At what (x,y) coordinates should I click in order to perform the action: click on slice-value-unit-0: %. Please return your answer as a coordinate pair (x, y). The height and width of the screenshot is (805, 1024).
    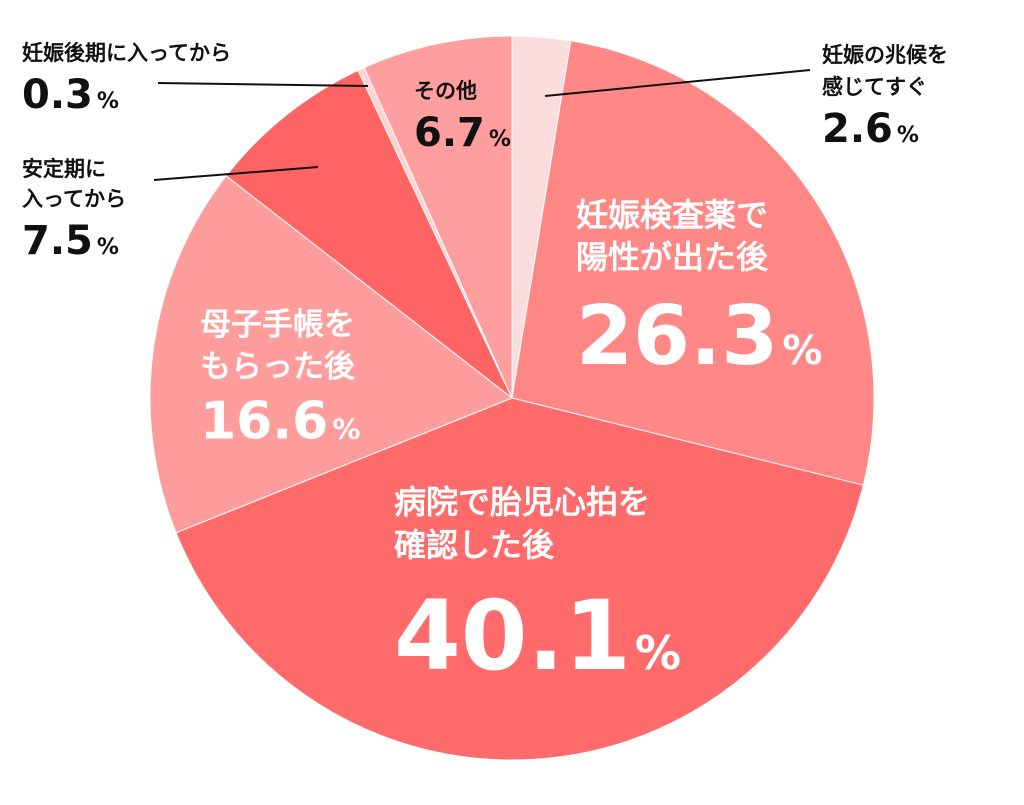
    Looking at the image, I should click on (908, 135).